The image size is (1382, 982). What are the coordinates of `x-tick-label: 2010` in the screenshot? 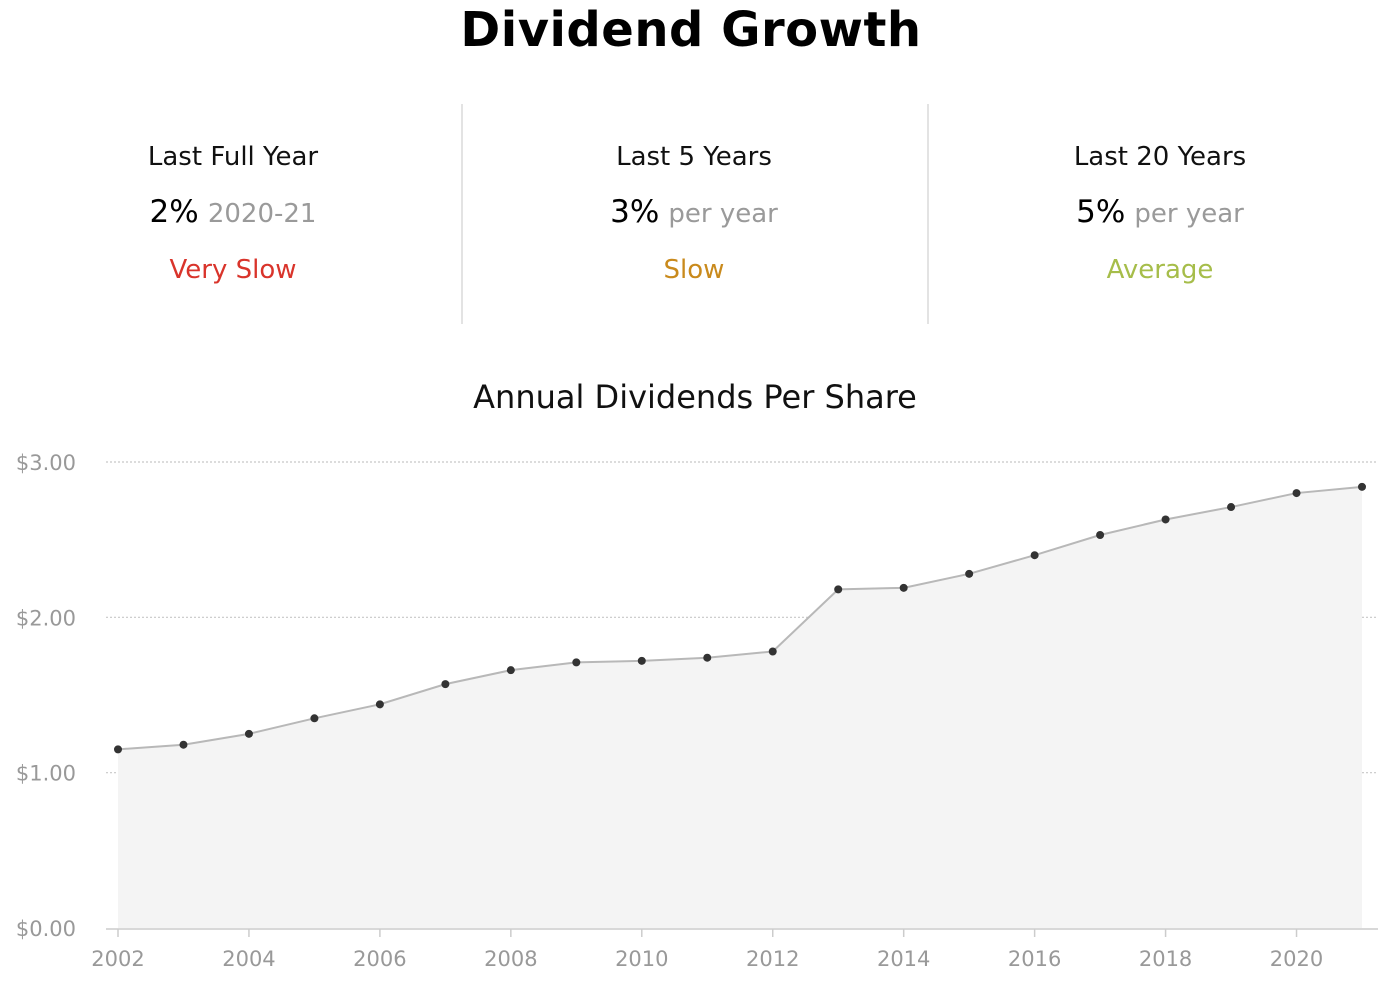 It's located at (641, 959).